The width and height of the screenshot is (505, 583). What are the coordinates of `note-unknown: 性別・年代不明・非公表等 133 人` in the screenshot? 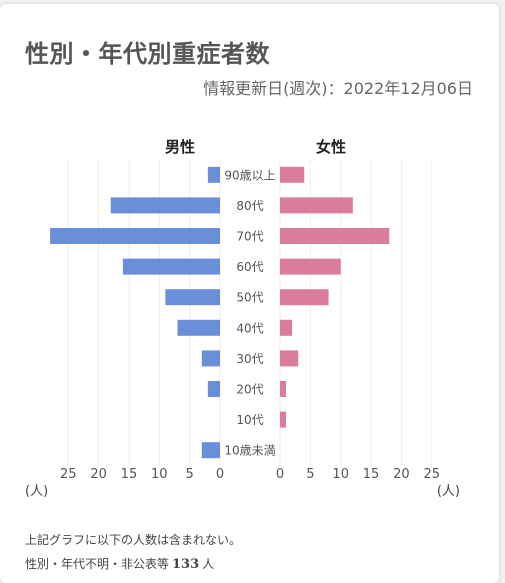 It's located at (119, 563).